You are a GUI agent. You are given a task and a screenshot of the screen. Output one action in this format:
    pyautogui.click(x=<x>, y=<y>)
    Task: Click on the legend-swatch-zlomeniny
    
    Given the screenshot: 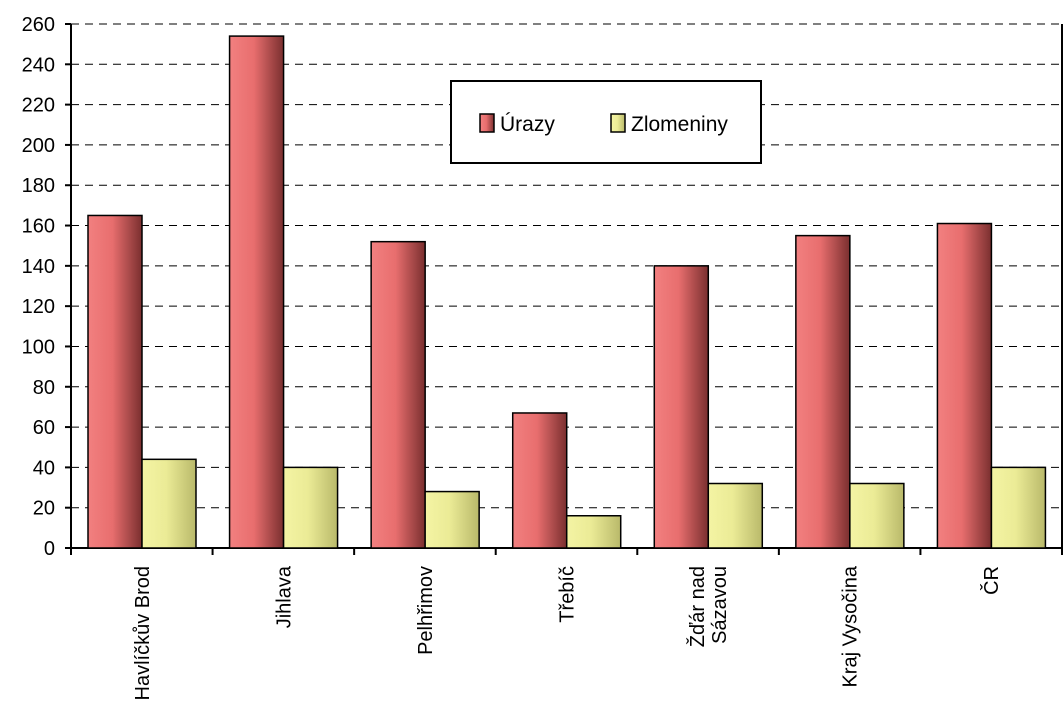 What is the action you would take?
    pyautogui.click(x=618, y=123)
    